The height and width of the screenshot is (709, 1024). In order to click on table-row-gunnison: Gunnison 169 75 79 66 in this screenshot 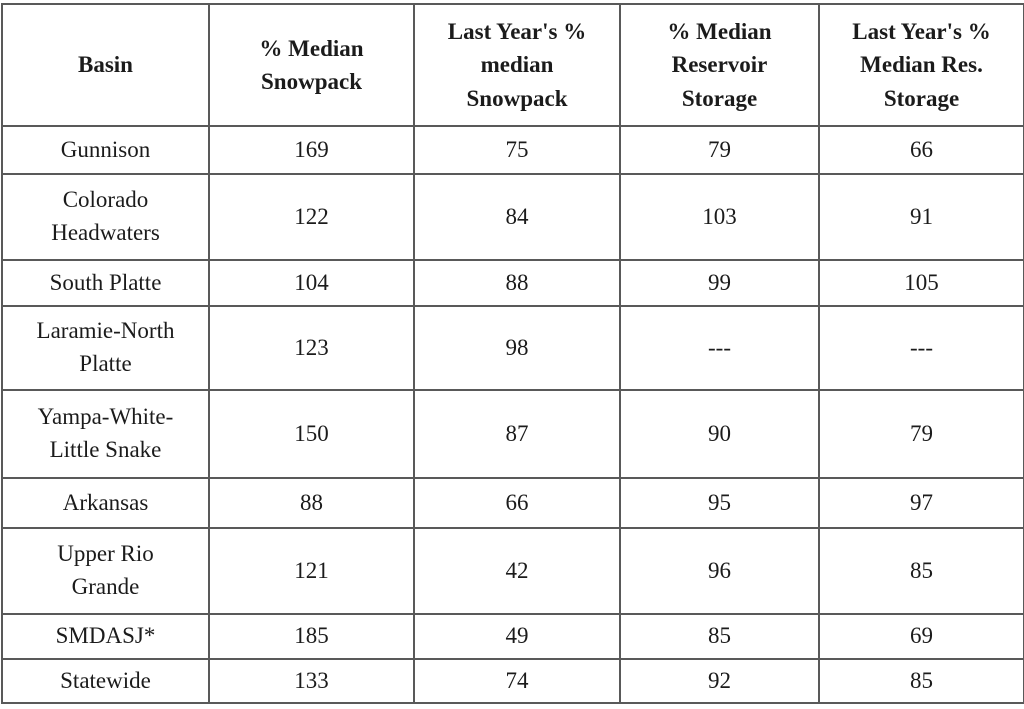, I will do `click(512, 150)`.